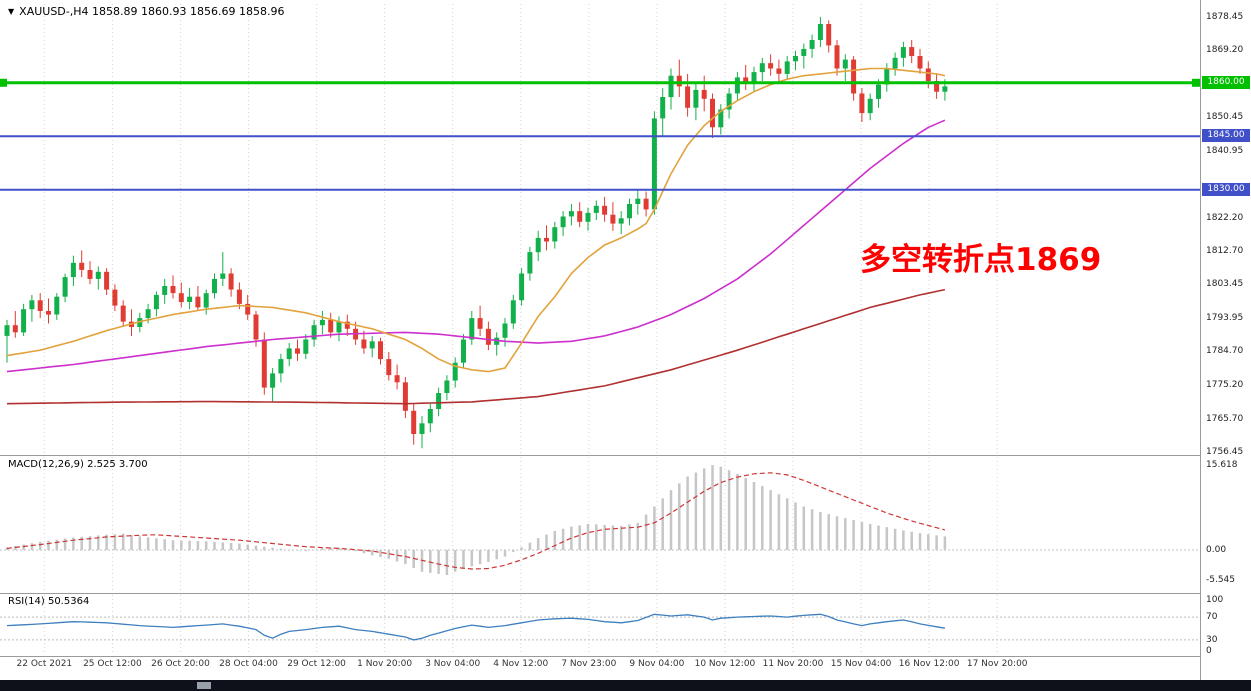 The width and height of the screenshot is (1251, 691). What do you see at coordinates (725, 664) in the screenshot?
I see `time-axis-label: 10 Nov 12:00` at bounding box center [725, 664].